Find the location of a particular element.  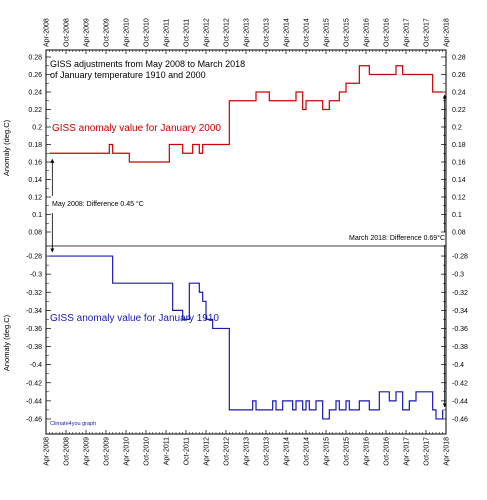

x-tick-label-top: Oct-2012 is located at coordinates (227, 32).